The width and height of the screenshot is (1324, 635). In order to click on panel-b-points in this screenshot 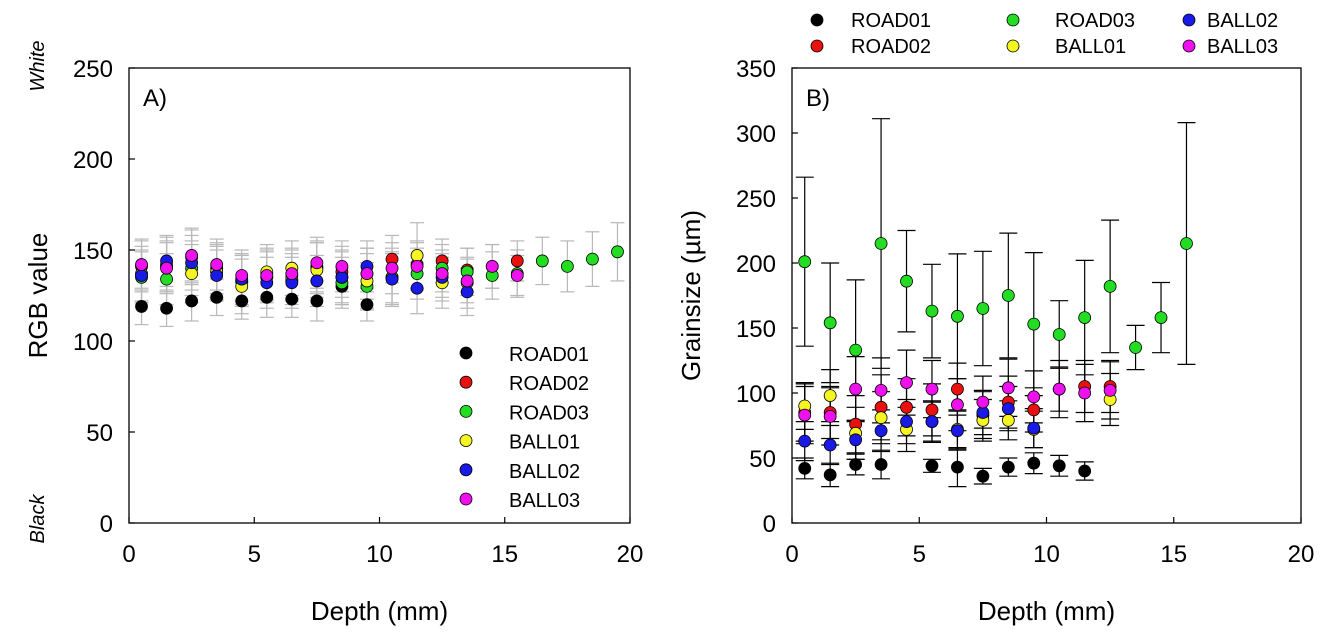, I will do `click(995, 360)`.